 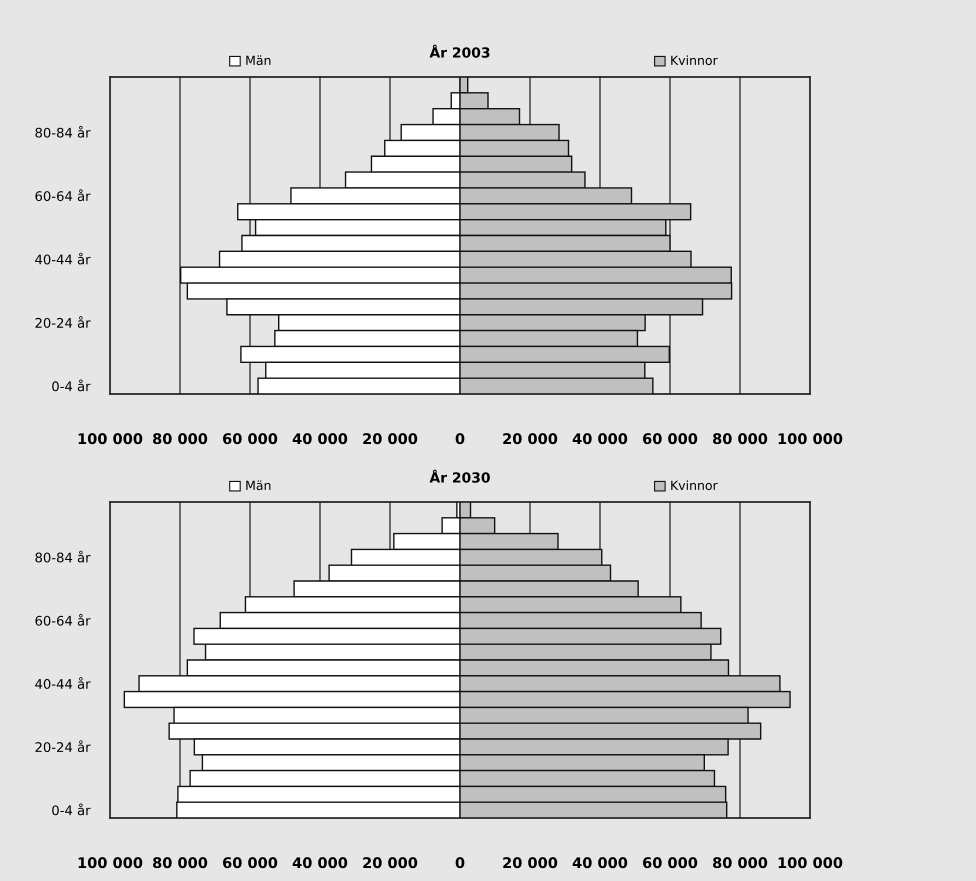 I want to click on chart-title: År 2030, so click(x=460, y=476).